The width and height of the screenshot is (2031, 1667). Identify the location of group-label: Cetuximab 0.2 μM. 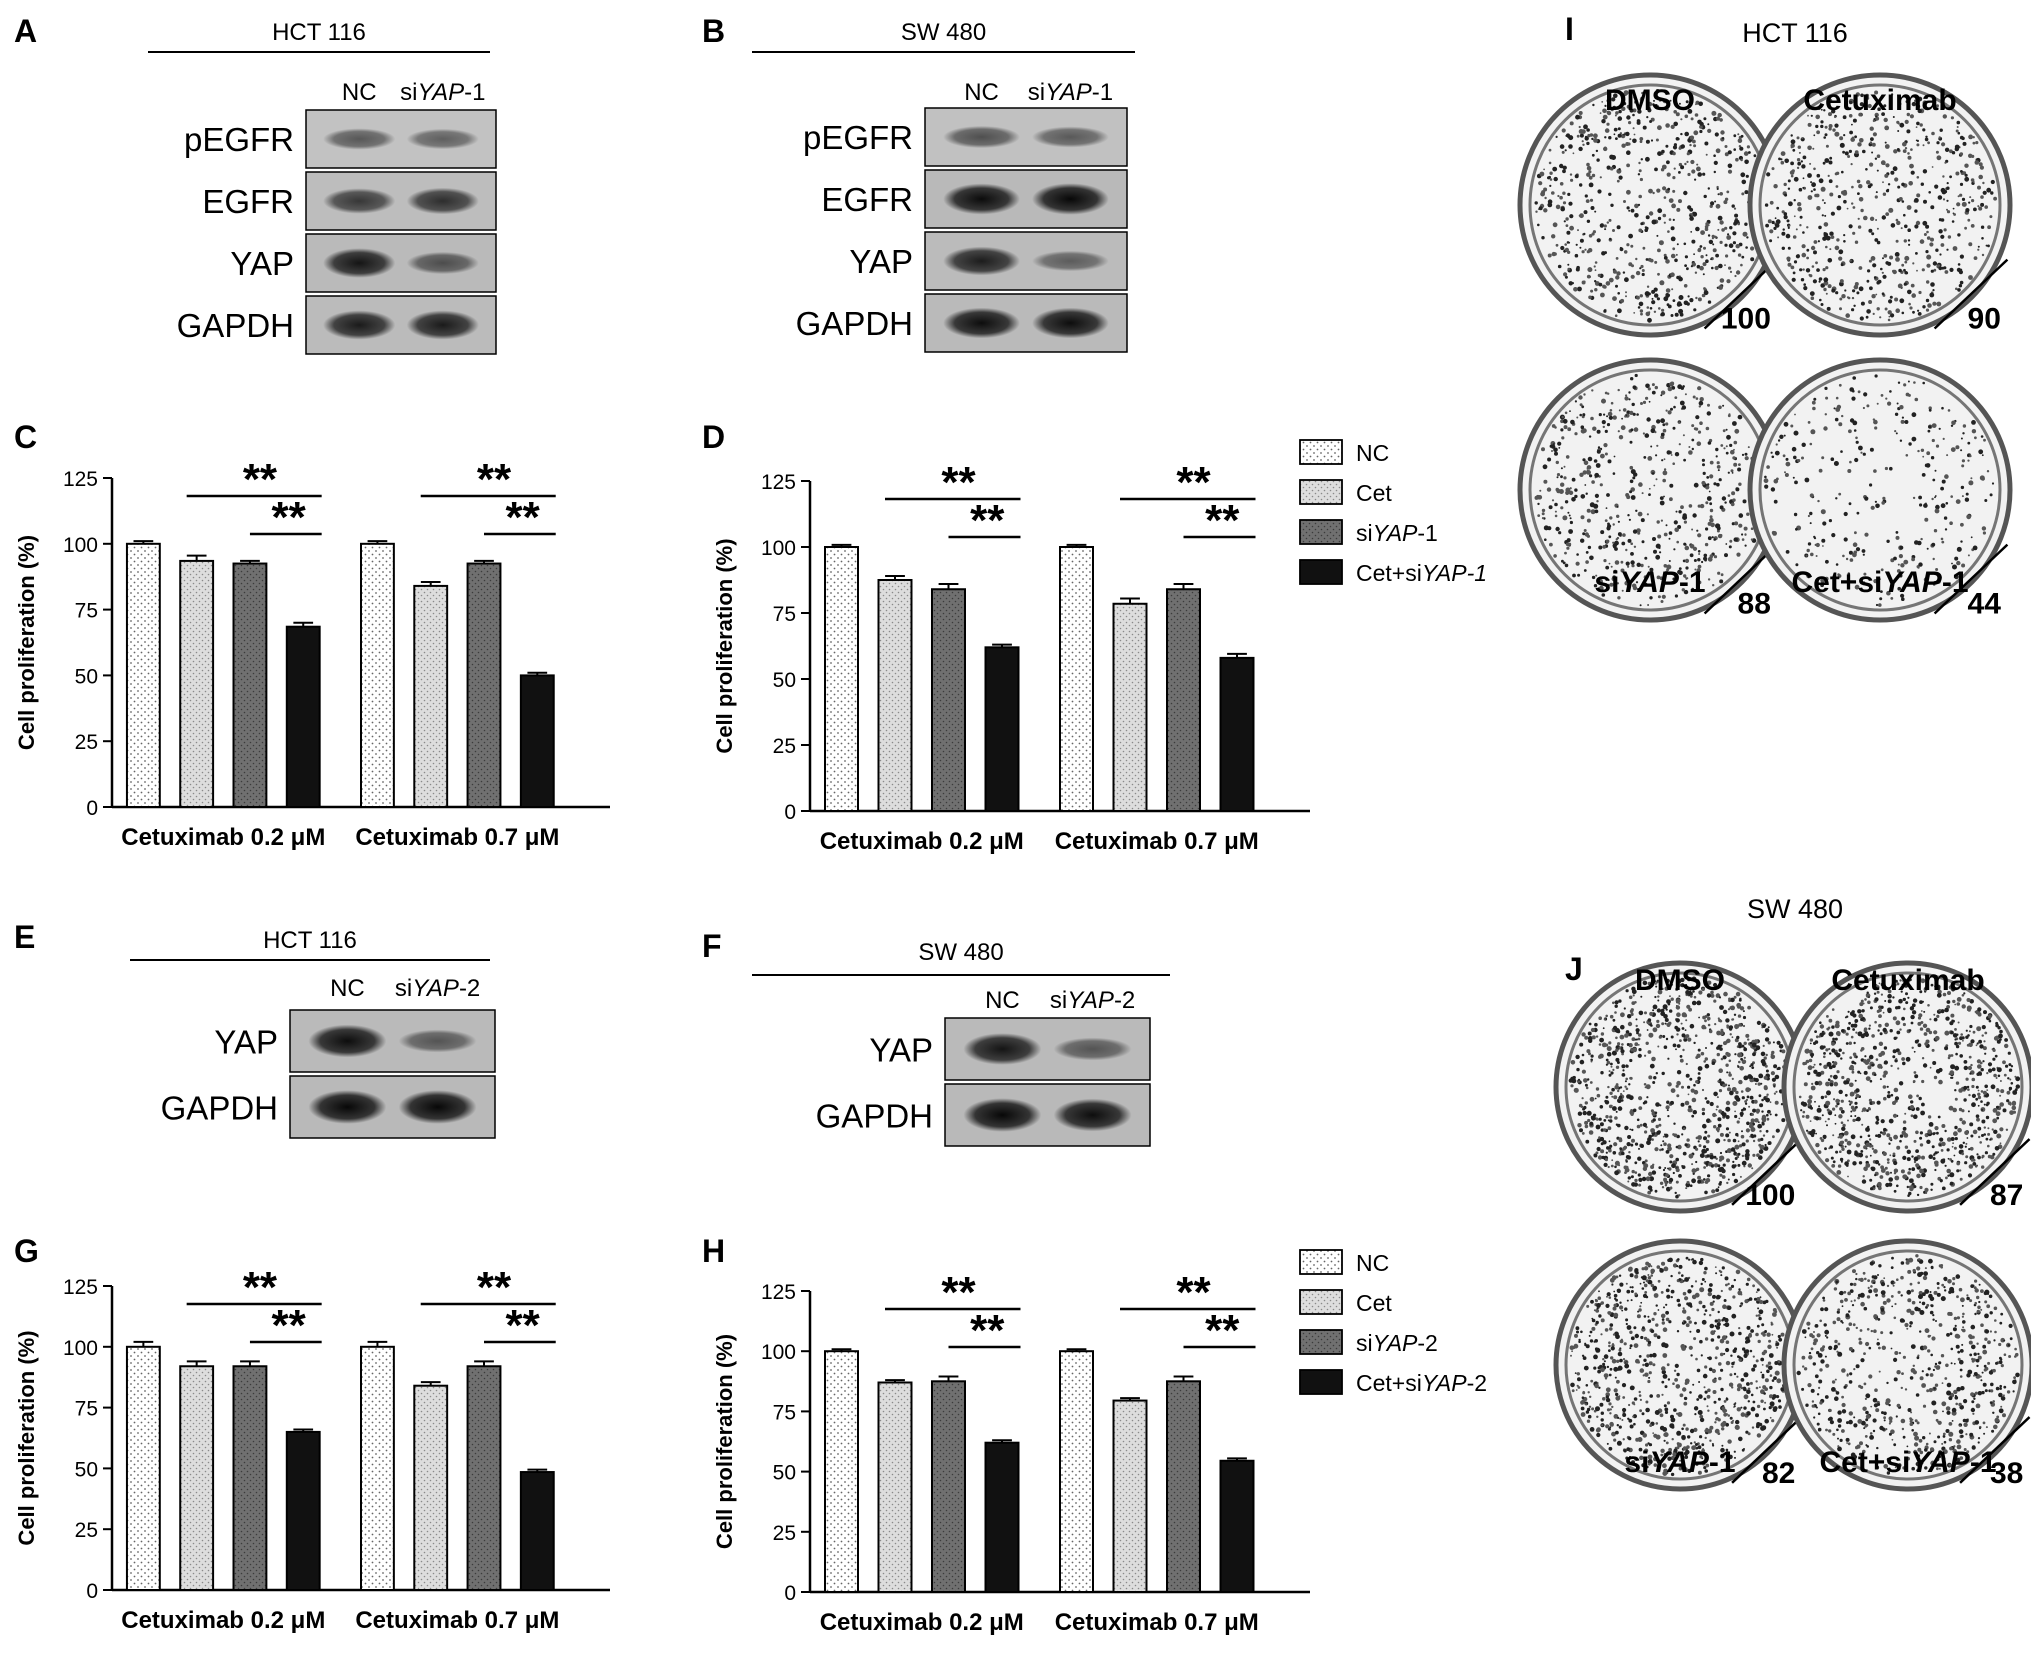
(922, 841).